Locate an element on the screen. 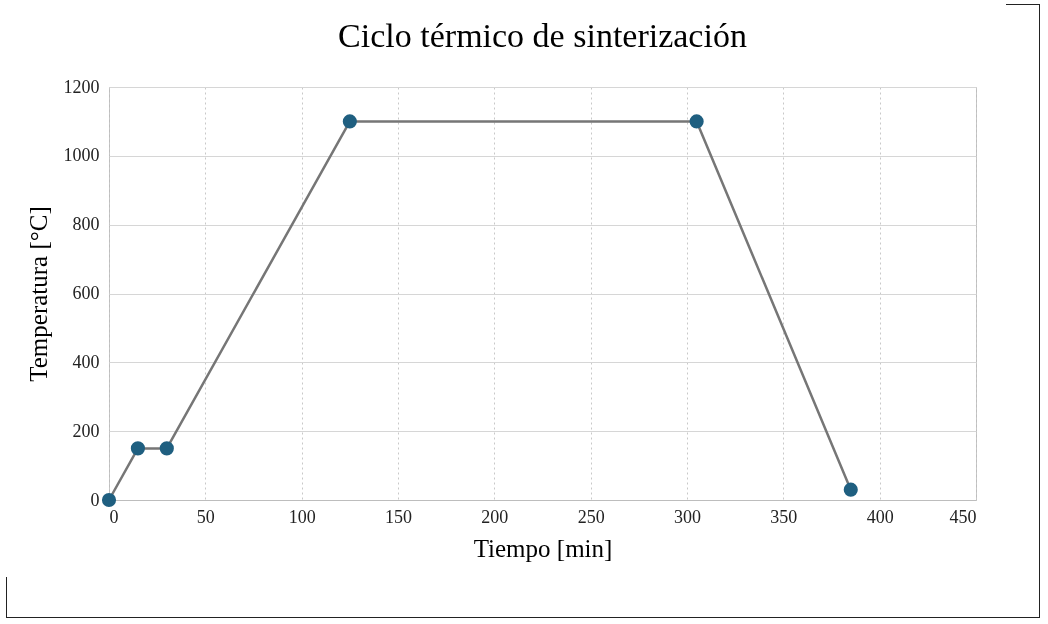 The width and height of the screenshot is (1048, 624). x-tick-label: 350 is located at coordinates (784, 516).